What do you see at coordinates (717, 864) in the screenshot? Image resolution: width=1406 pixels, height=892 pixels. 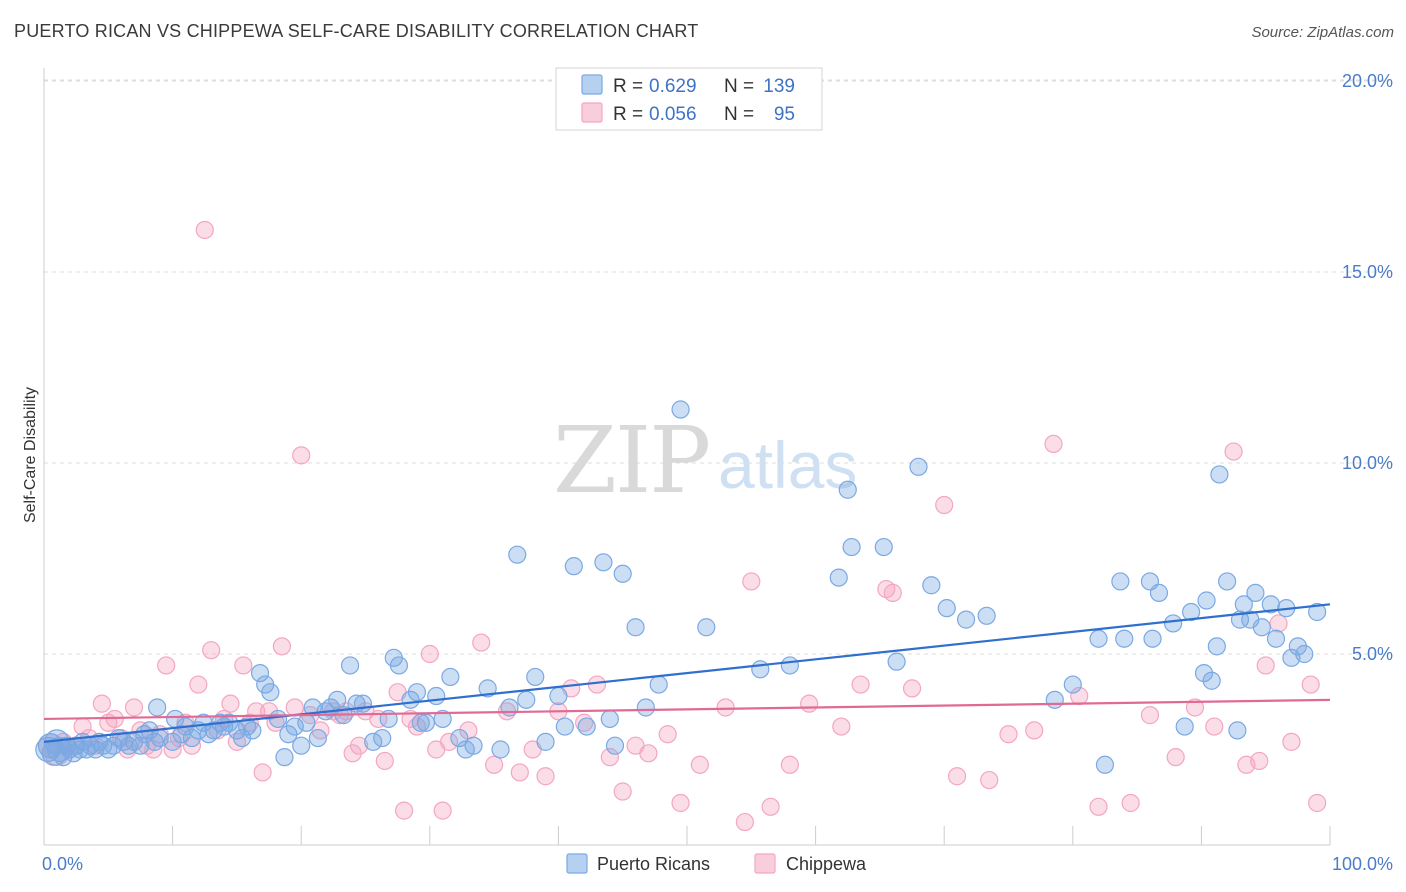 I see `x-tick-labels: 0.0% 100.0%` at bounding box center [717, 864].